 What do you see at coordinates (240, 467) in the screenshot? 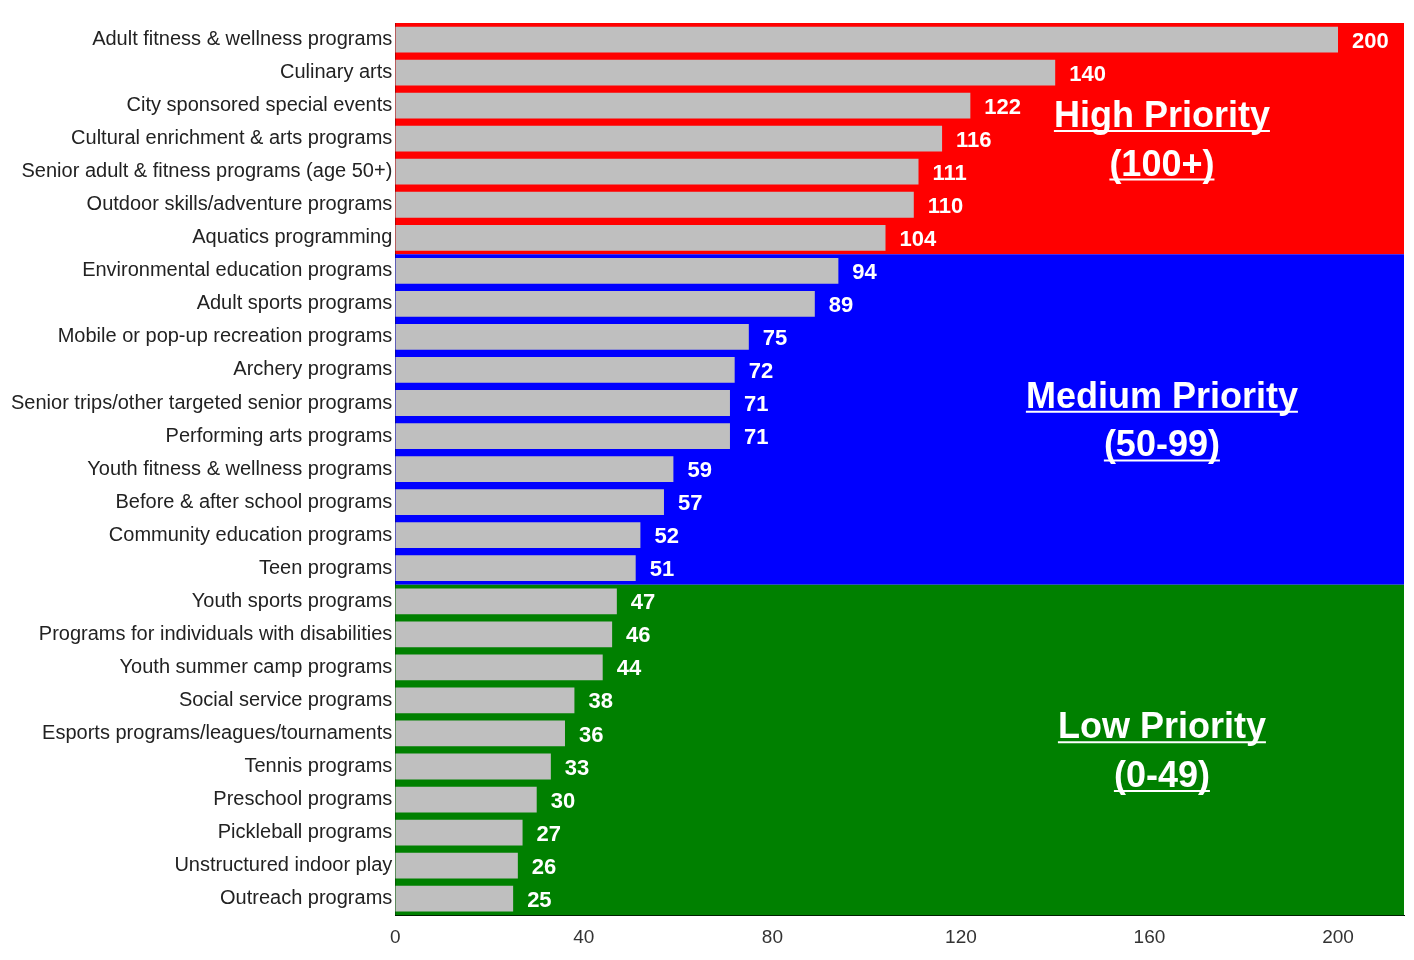
I see `y-tick-label: Youth fitness & wellness programs` at bounding box center [240, 467].